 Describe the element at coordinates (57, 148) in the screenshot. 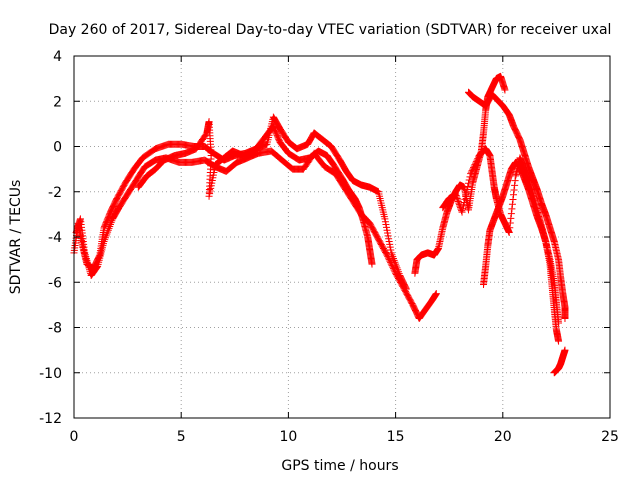

I see `y-tick-label: 0` at that location.